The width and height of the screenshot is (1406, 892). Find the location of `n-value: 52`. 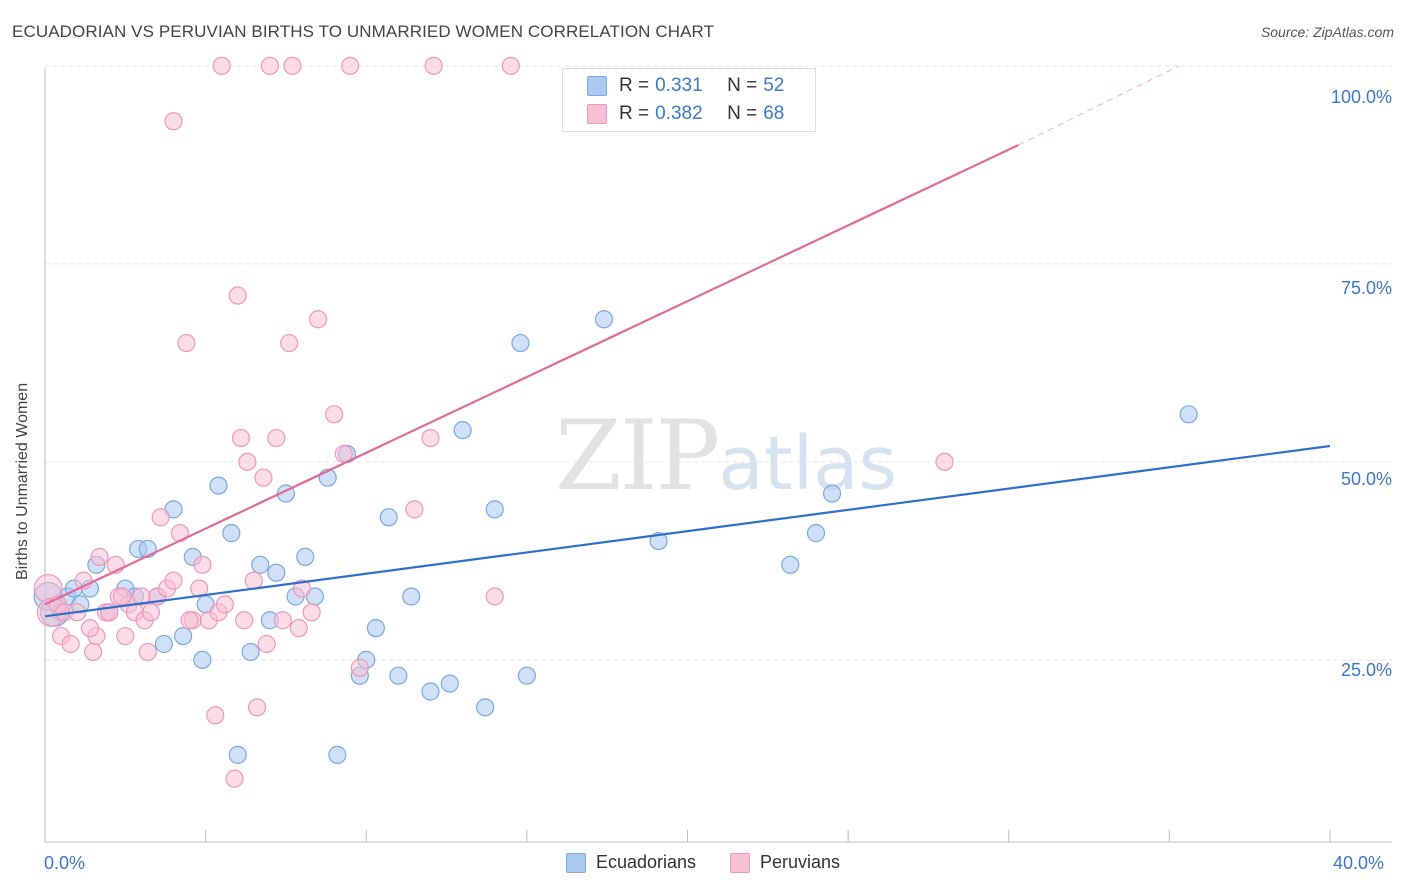

n-value: 52 is located at coordinates (774, 85).